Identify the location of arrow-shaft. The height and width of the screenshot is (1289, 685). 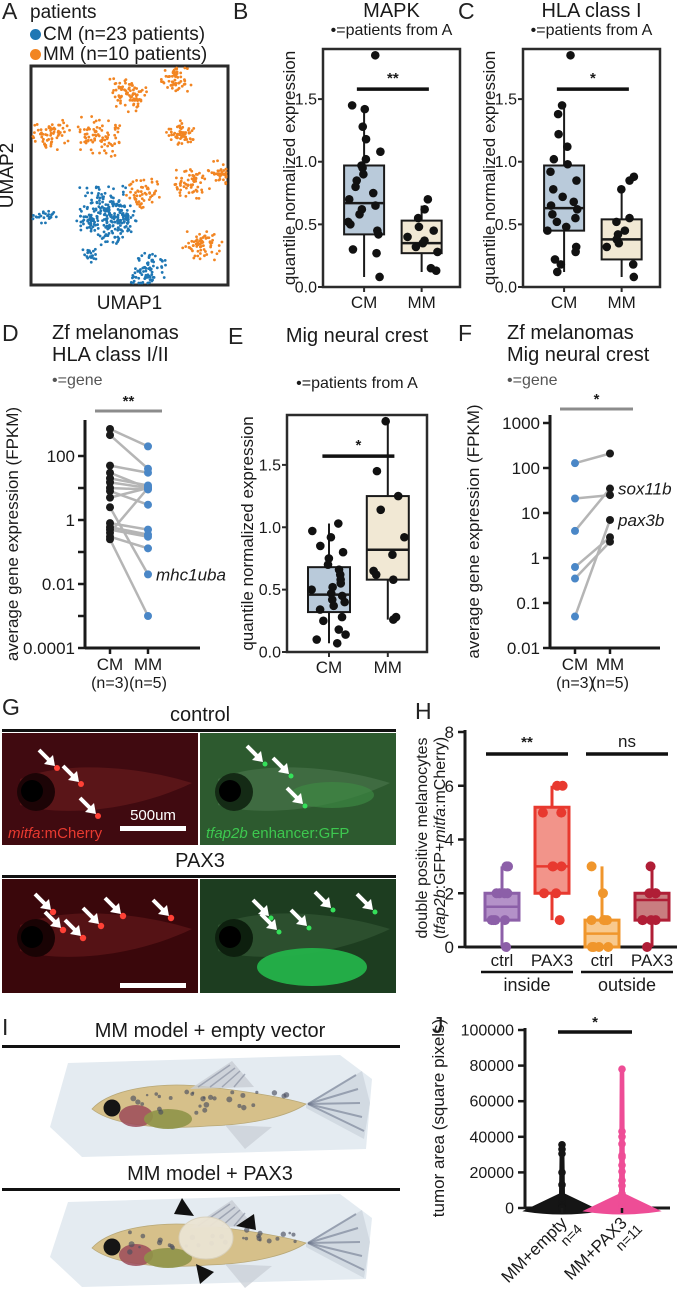
(68, 771).